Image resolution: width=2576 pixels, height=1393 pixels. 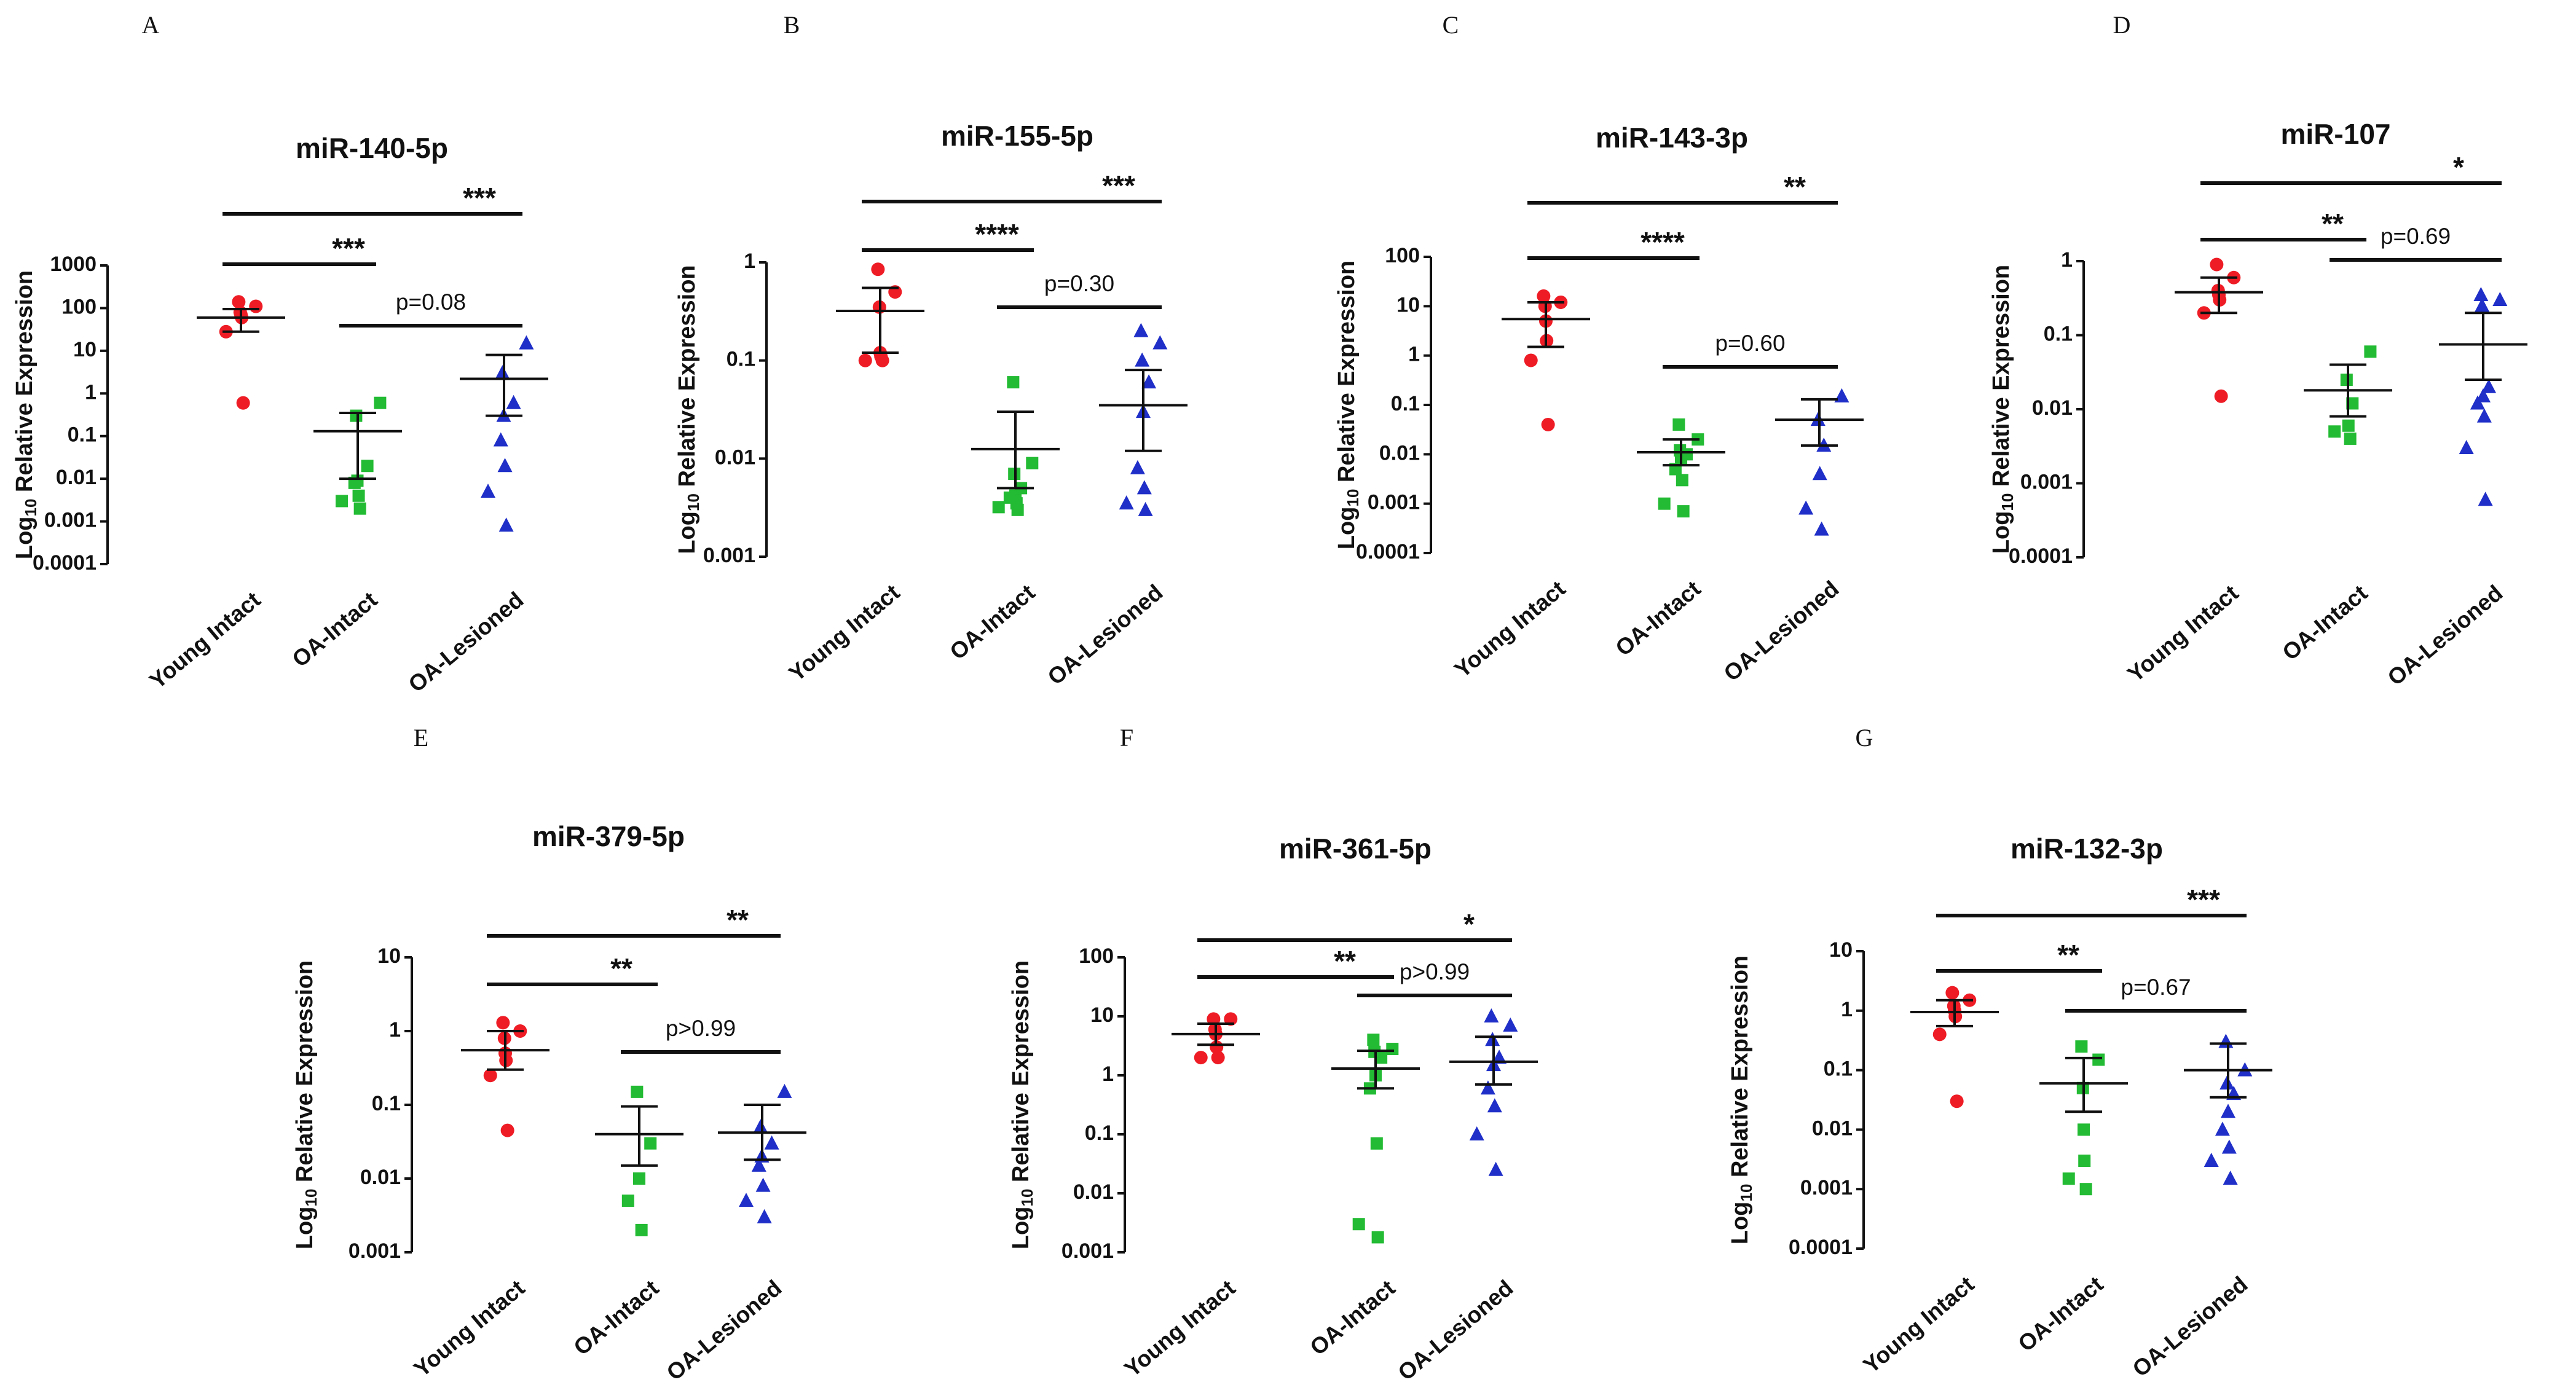 I want to click on y-tick-label: 0.0001, so click(x=2041, y=556).